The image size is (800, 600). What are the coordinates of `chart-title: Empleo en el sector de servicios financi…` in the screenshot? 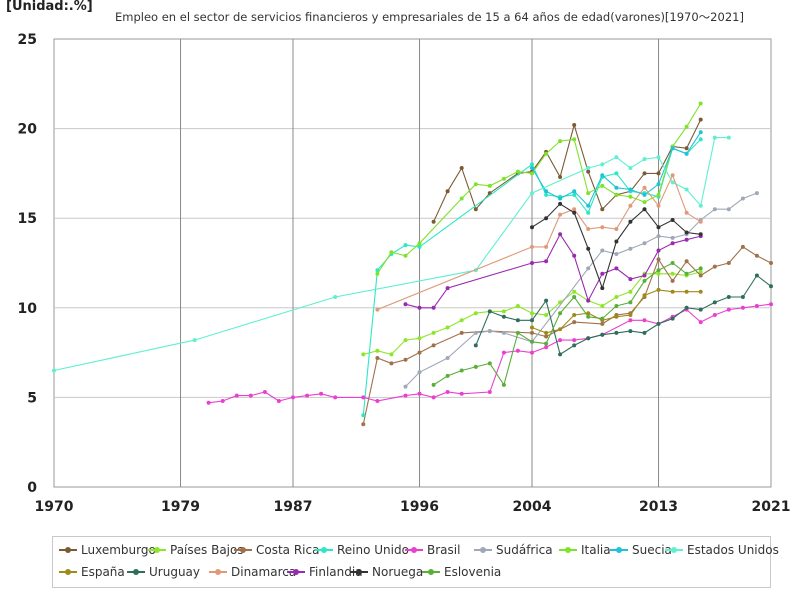 It's located at (429, 17).